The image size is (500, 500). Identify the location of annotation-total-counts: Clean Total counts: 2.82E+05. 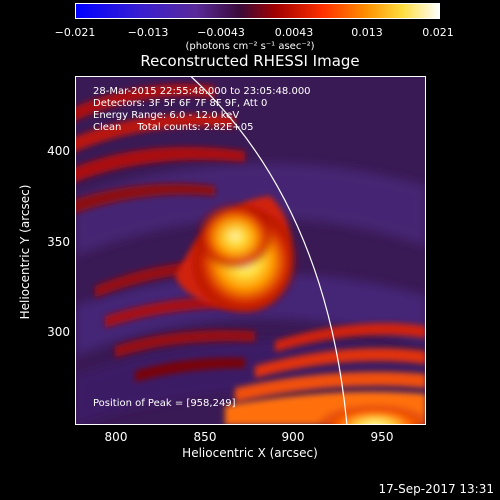
(173, 127).